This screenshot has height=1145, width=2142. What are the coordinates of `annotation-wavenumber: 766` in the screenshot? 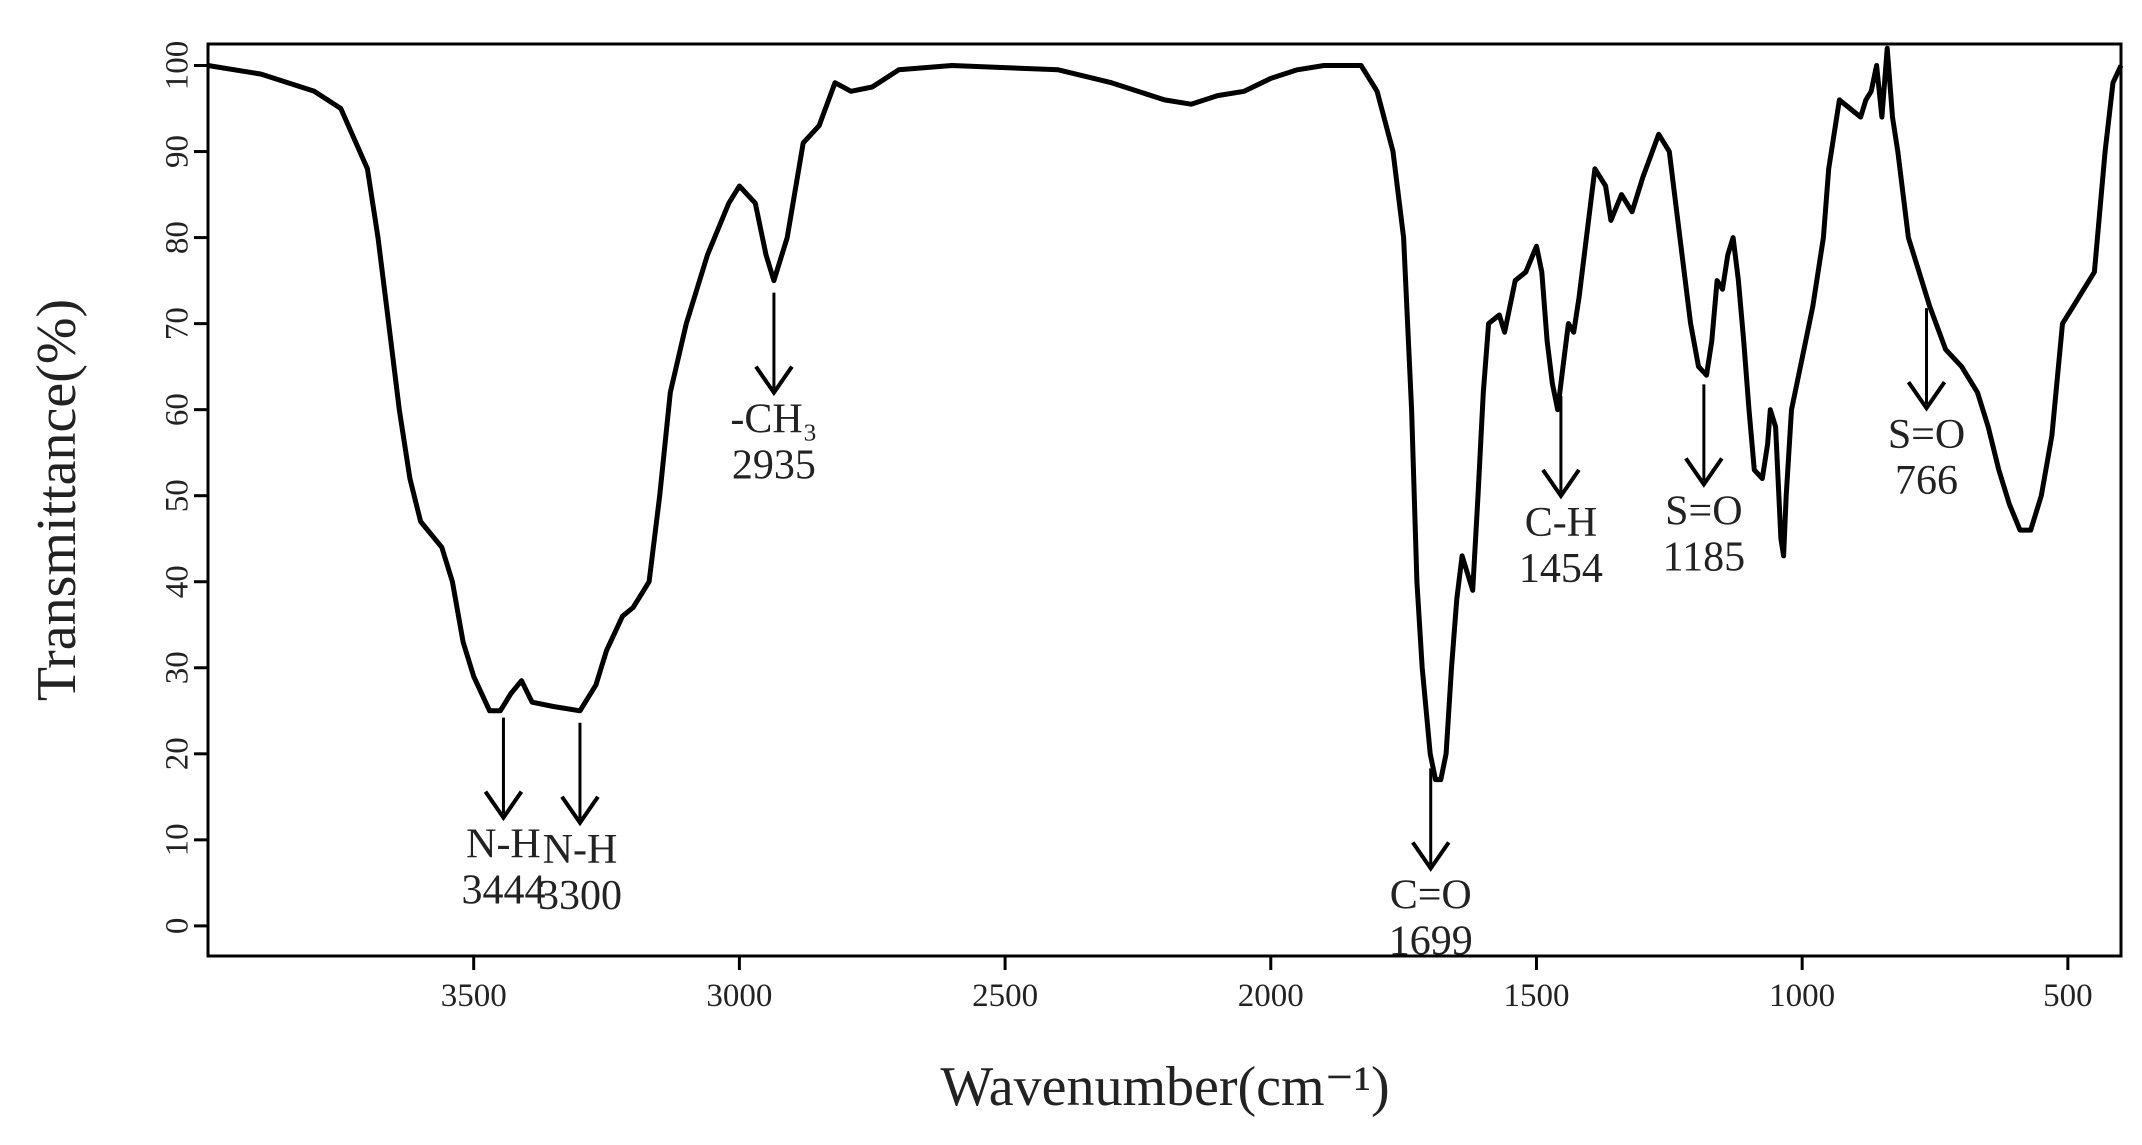 It's located at (1926, 481).